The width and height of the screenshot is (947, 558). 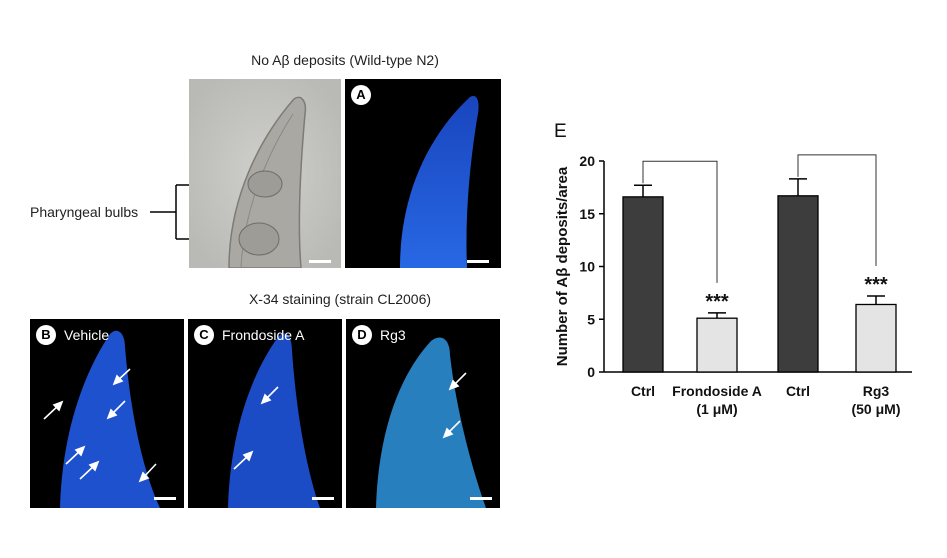 What do you see at coordinates (265, 173) in the screenshot?
I see `brightfield-image` at bounding box center [265, 173].